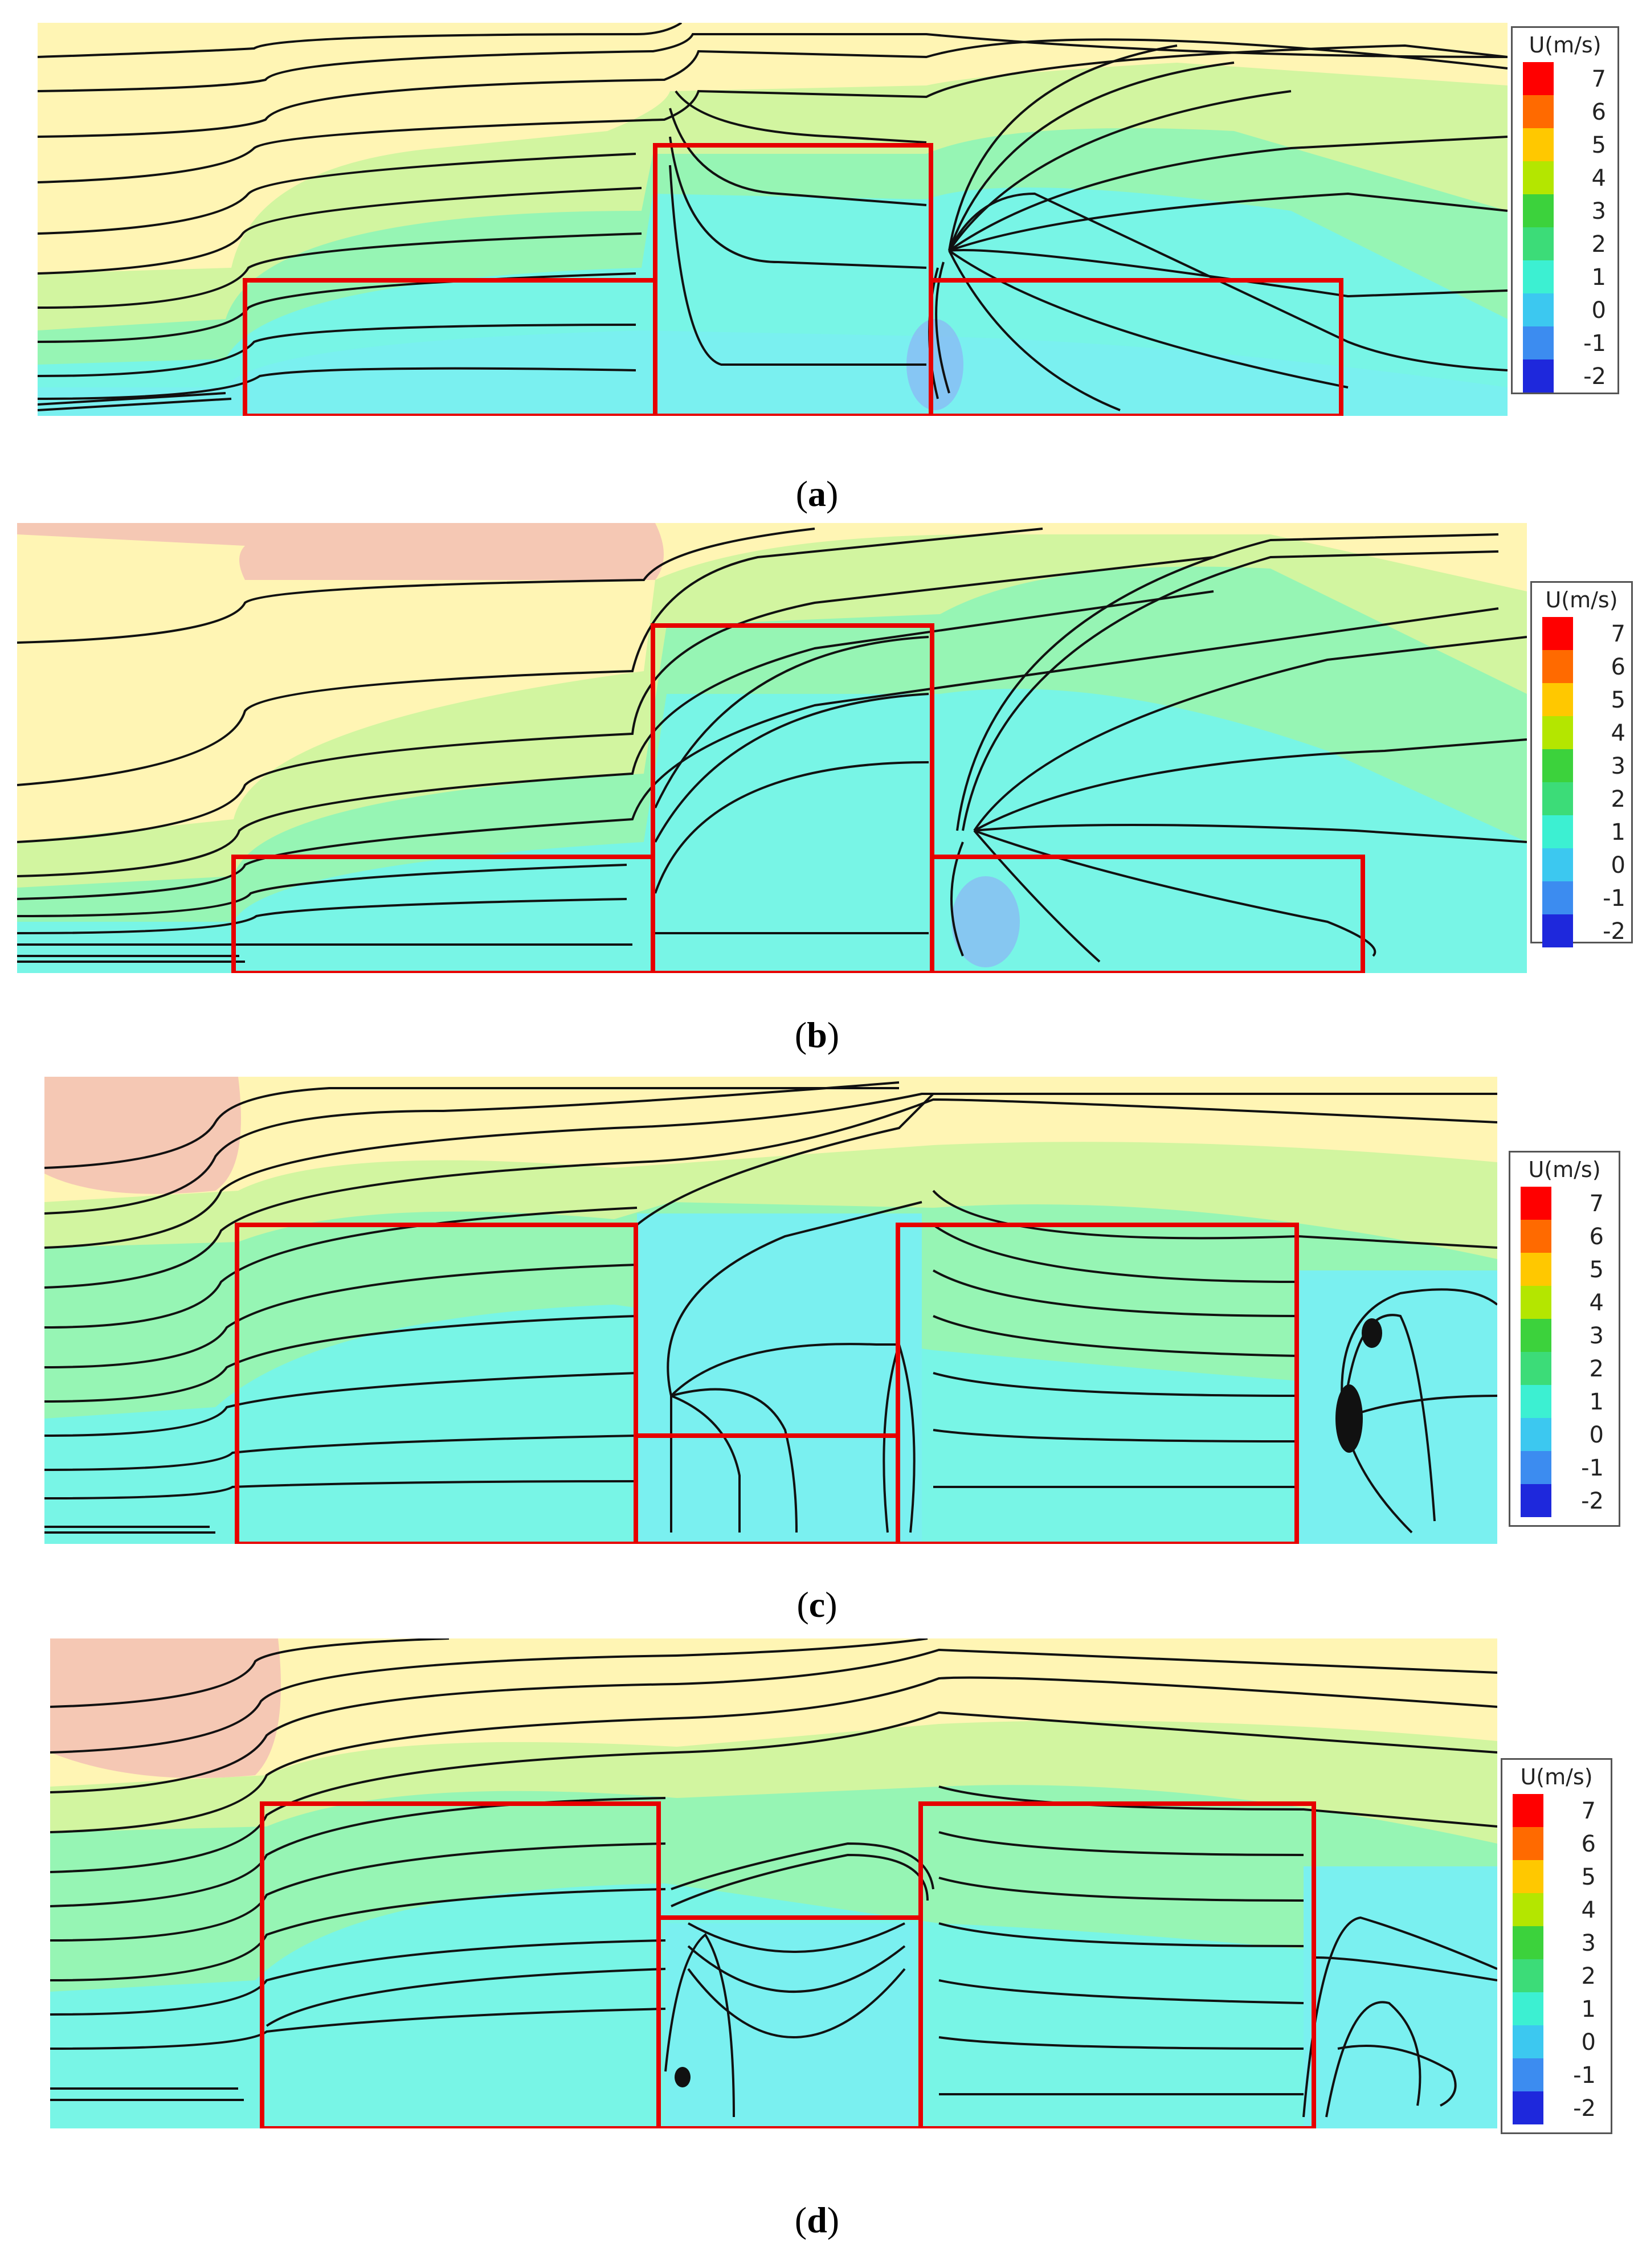 This screenshot has width=1634, height=2268. What do you see at coordinates (683, 2077) in the screenshot?
I see `vortex-cores-d` at bounding box center [683, 2077].